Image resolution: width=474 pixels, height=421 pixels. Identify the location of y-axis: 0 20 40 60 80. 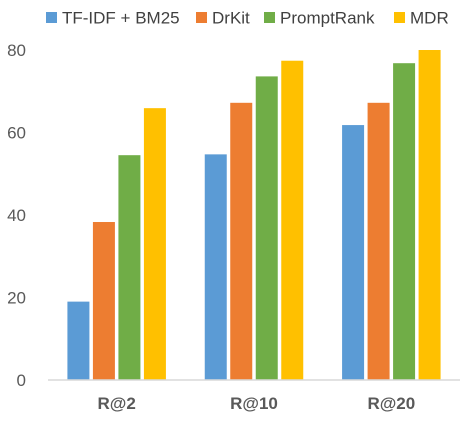
(16, 215).